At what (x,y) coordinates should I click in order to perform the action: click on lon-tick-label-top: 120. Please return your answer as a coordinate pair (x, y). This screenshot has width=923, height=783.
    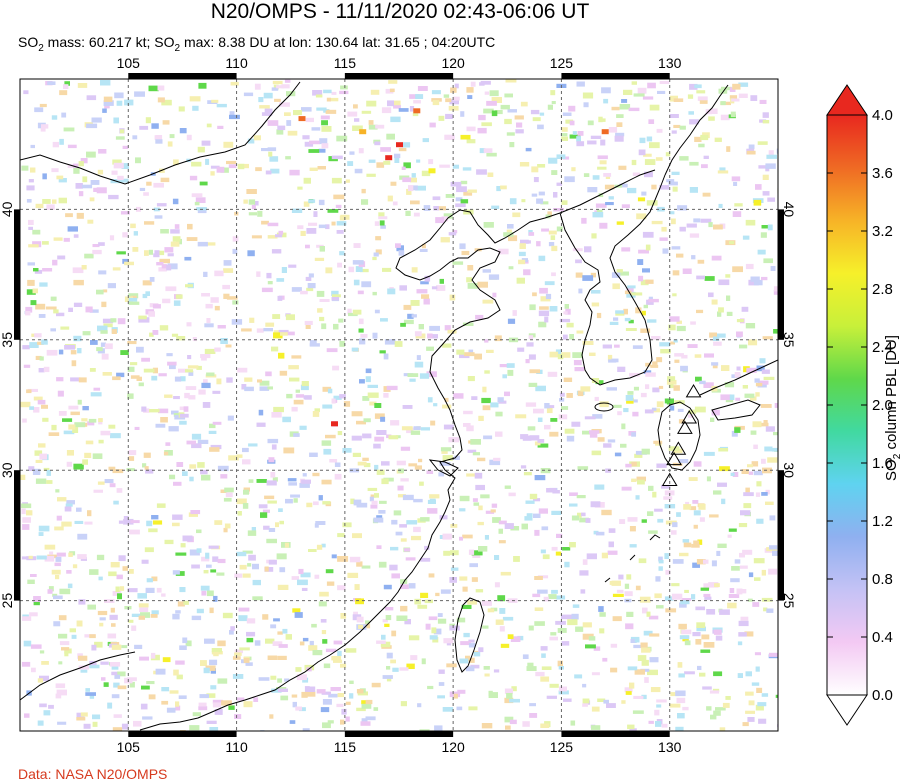
    Looking at the image, I should click on (453, 63).